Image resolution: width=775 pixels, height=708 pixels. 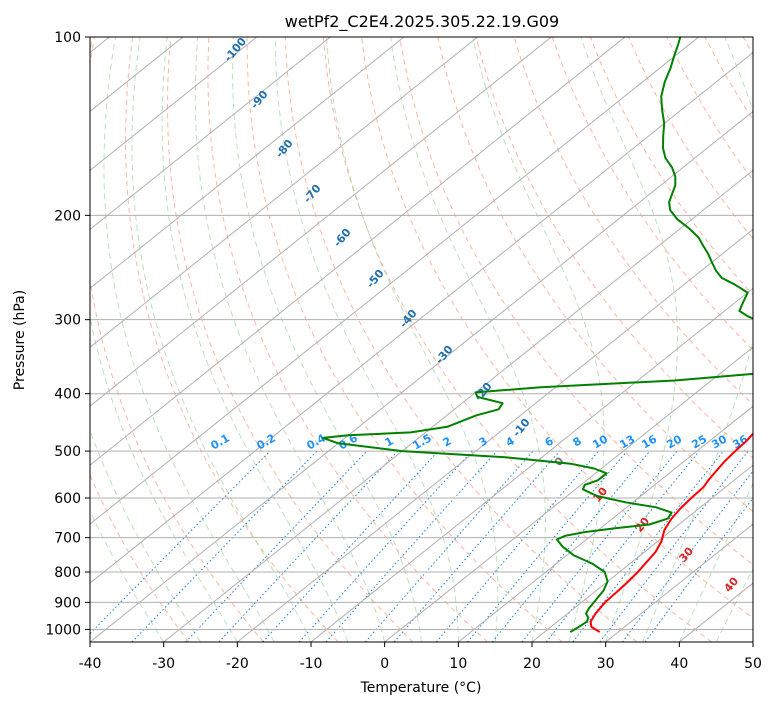 What do you see at coordinates (67, 573) in the screenshot?
I see `y-tick-label: 800` at bounding box center [67, 573].